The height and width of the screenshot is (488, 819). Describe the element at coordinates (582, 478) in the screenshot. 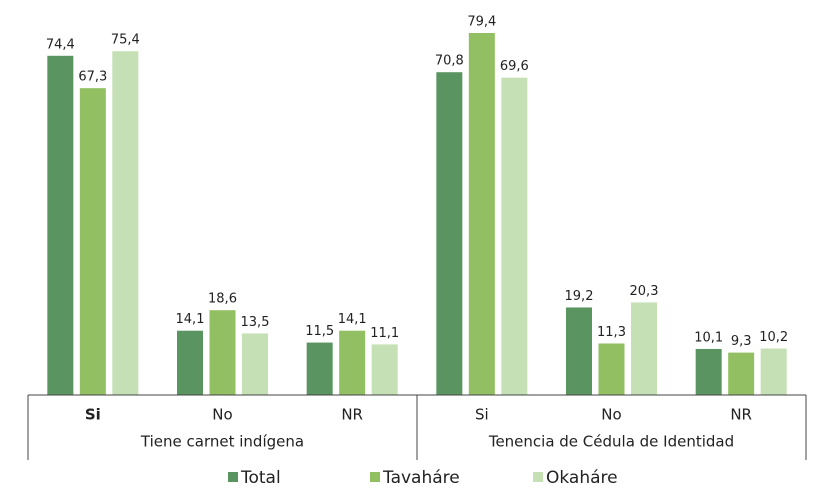

I see `legend-label: Okaháre` at that location.